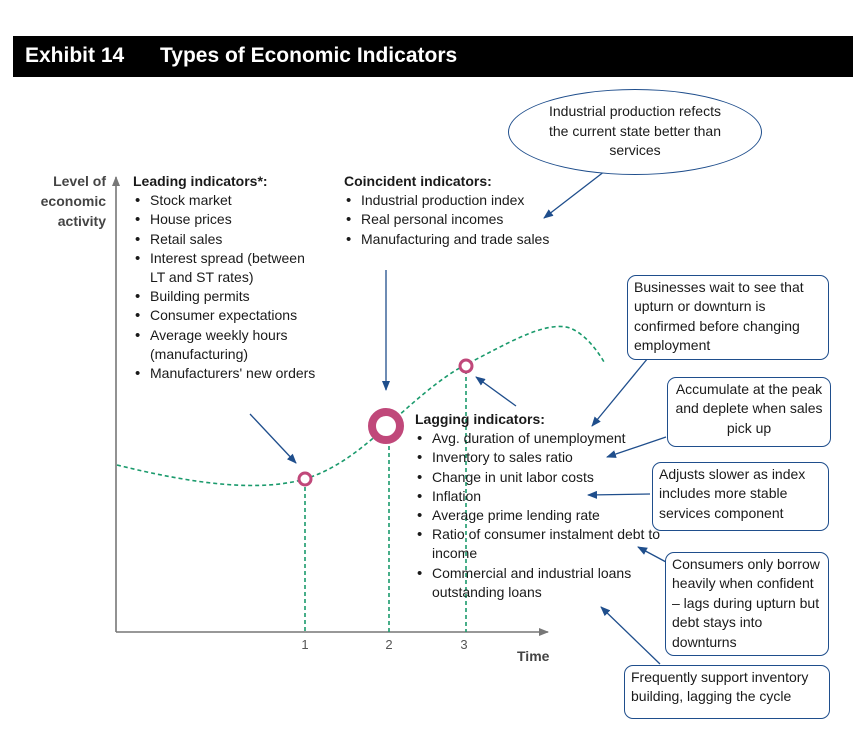  Describe the element at coordinates (418, 181) in the screenshot. I see `coincident-title: Coincident indicators:` at that location.